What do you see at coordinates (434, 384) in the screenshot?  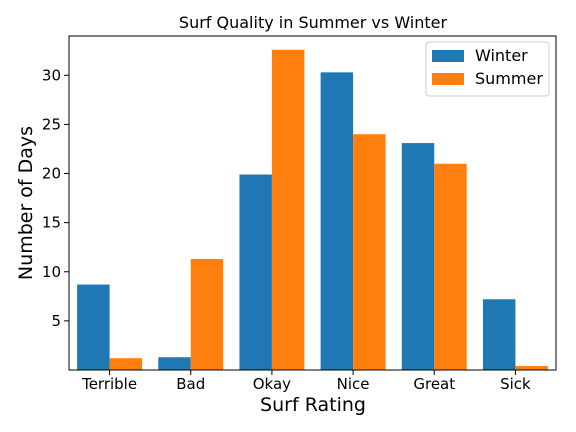 I see `x-tick-label: Great` at bounding box center [434, 384].